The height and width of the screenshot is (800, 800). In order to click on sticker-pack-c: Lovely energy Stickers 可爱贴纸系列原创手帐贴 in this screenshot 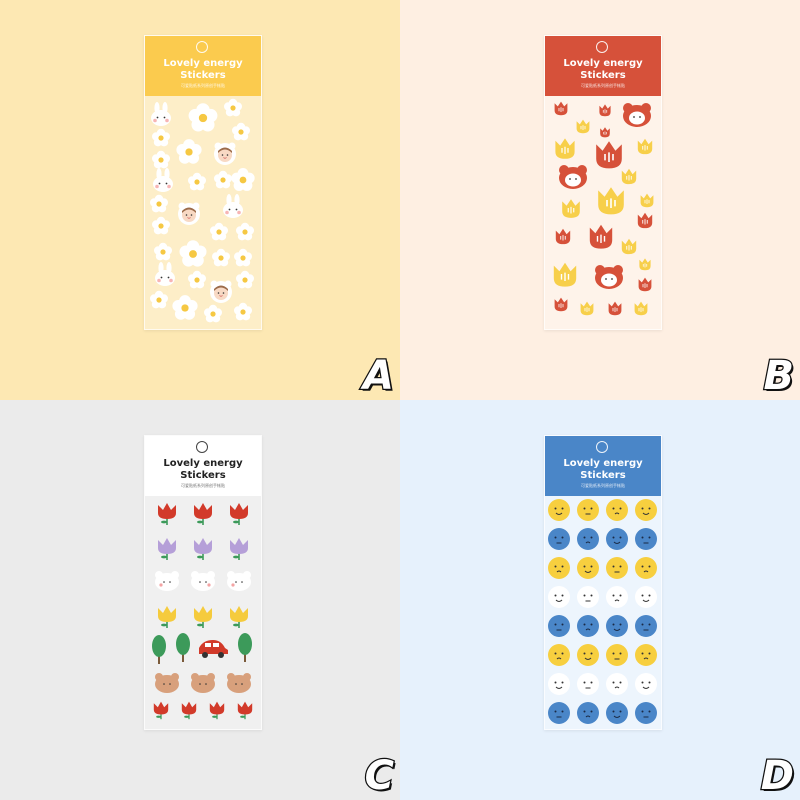, I will do `click(203, 582)`.